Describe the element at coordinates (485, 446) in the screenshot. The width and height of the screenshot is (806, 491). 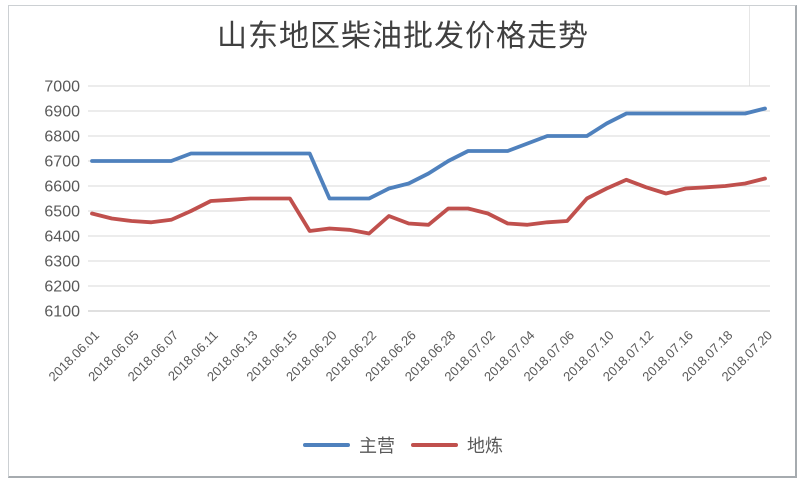
I see `legend-label-local: 地炼` at that location.